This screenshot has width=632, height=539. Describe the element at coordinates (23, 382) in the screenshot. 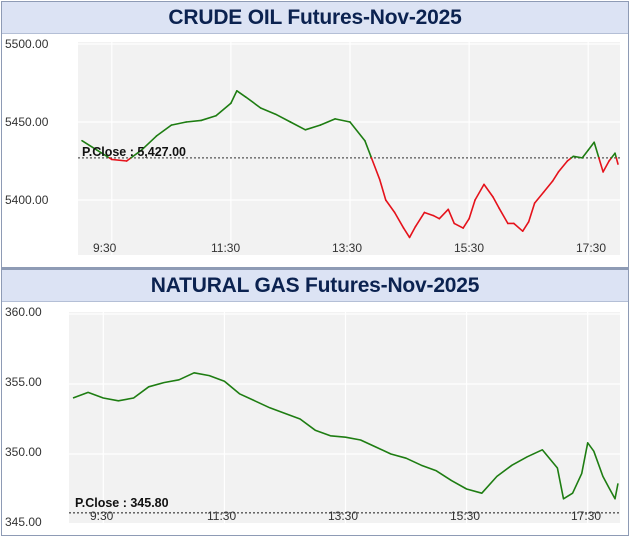

I see `y-tick-label: 355.00` at that location.